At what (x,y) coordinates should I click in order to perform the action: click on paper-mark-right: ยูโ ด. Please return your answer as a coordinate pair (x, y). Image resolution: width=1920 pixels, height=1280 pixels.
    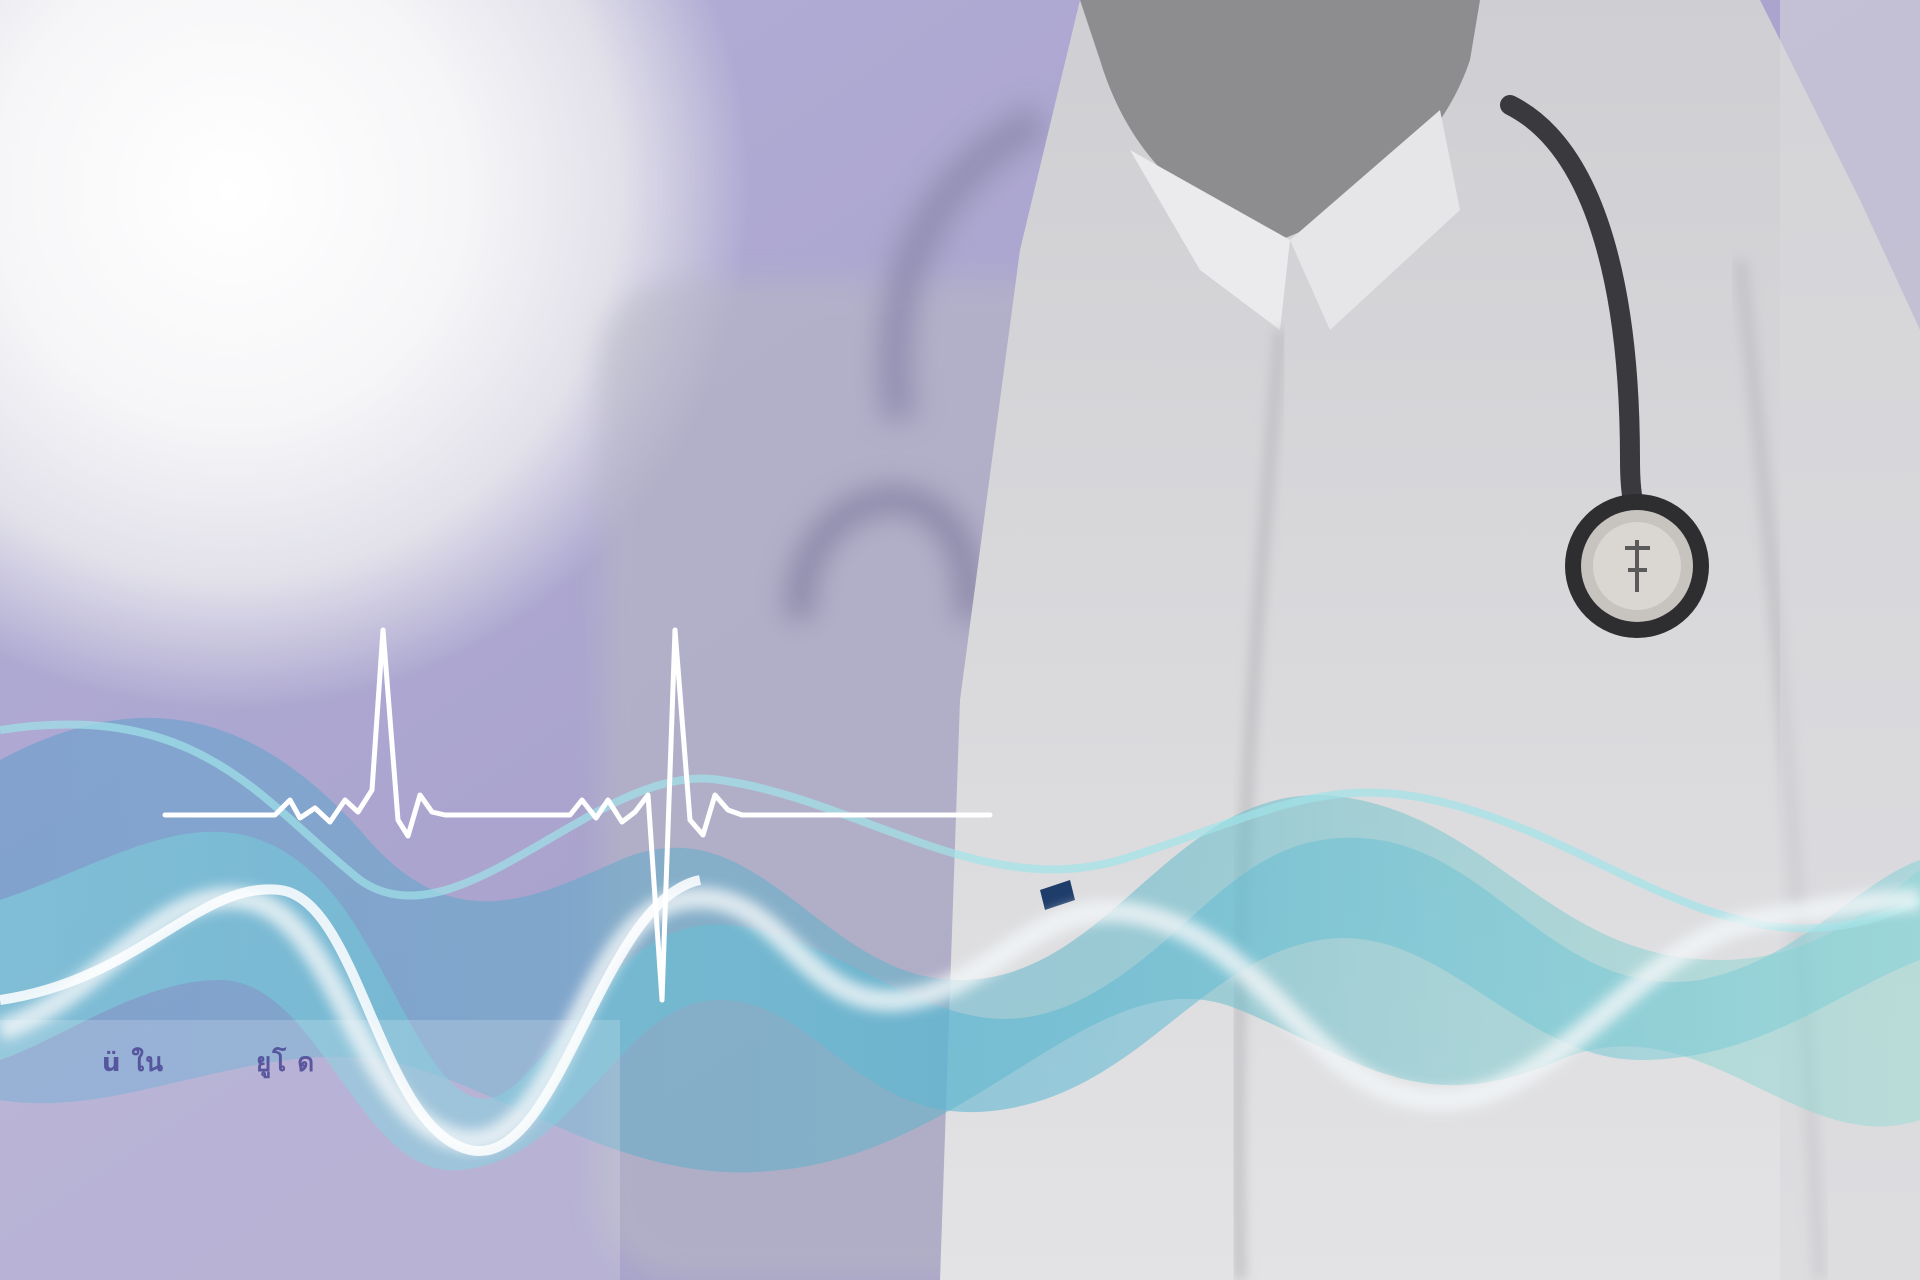
    Looking at the image, I should click on (286, 1063).